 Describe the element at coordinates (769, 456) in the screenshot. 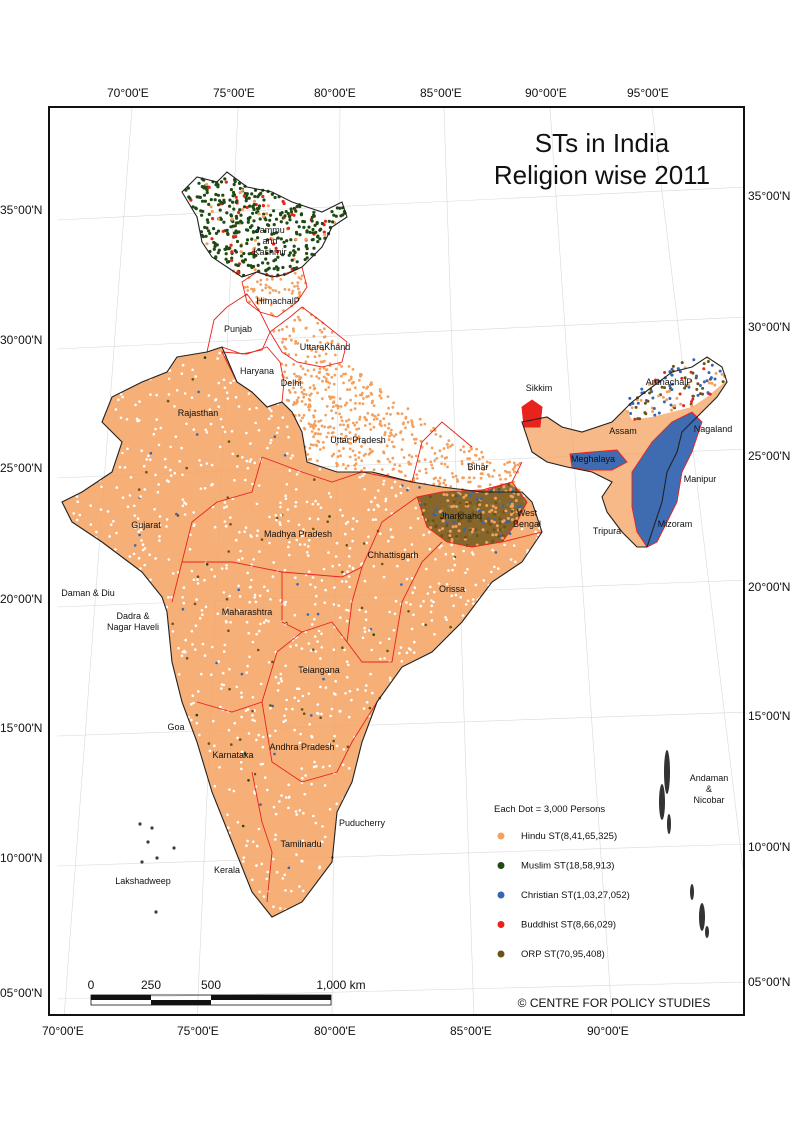

I see `latitude-label-25-00-n: 25°00'N` at that location.